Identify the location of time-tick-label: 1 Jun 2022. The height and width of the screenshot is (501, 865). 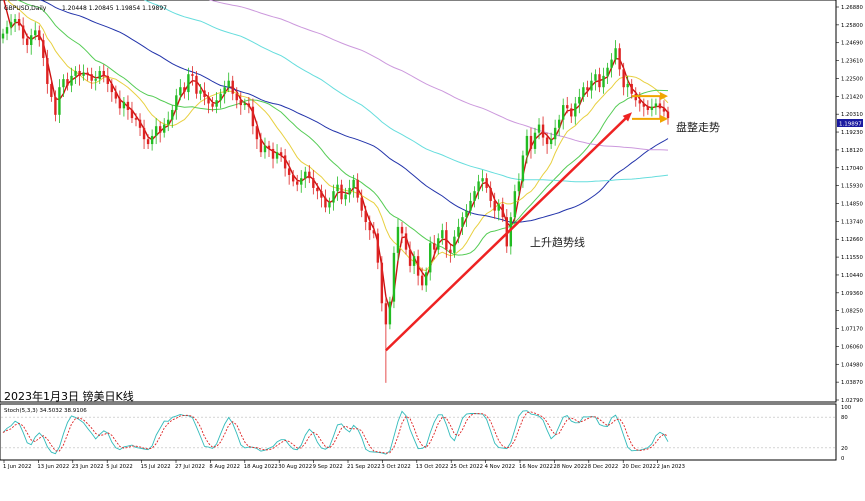
(17, 467).